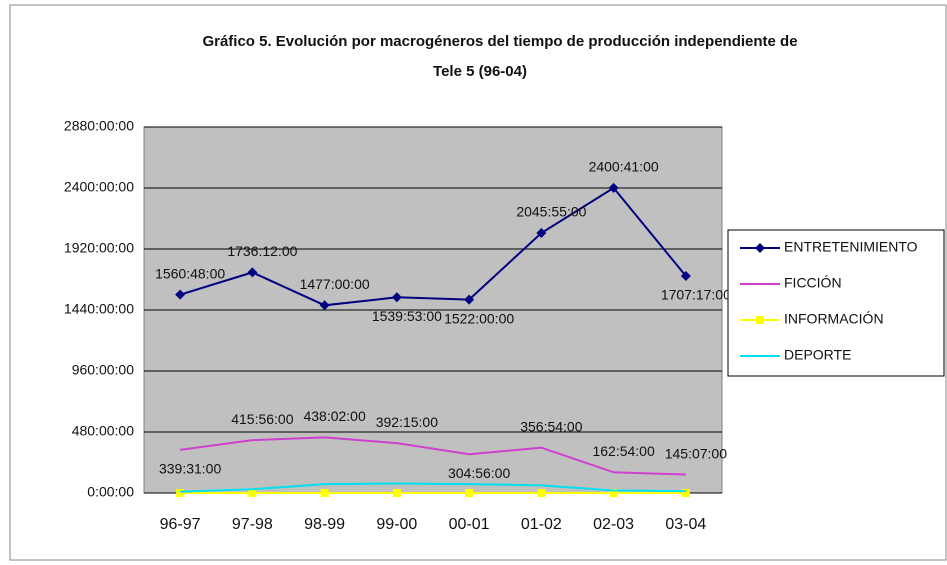  What do you see at coordinates (396, 524) in the screenshot?
I see `x-tick-label: 99-00` at bounding box center [396, 524].